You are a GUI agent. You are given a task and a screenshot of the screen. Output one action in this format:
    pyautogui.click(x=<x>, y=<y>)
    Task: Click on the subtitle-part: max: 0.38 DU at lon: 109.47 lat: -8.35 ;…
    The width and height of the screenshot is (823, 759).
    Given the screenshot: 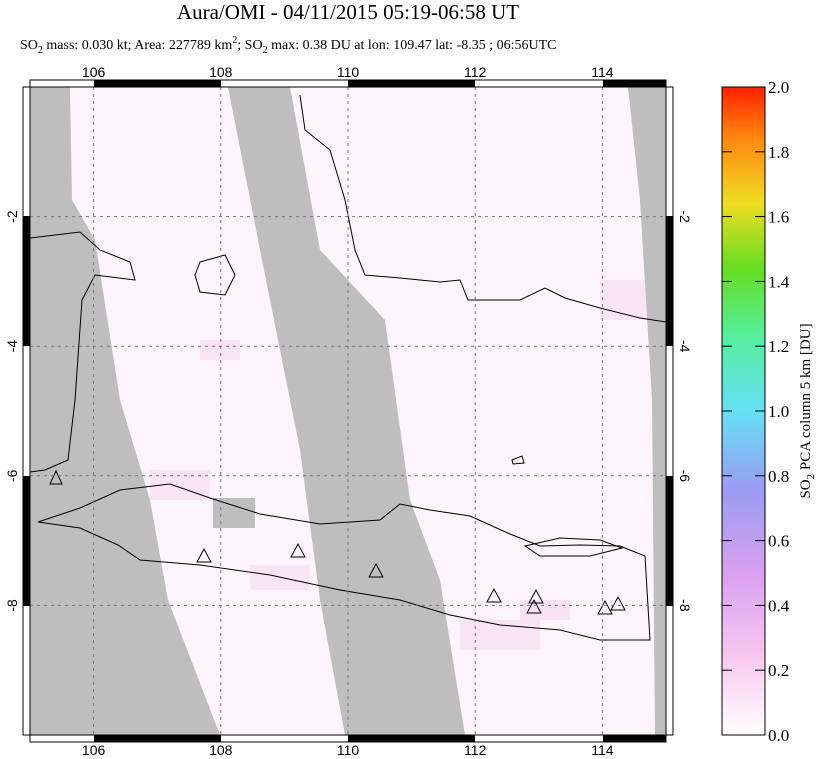 What is the action you would take?
    pyautogui.click(x=412, y=45)
    